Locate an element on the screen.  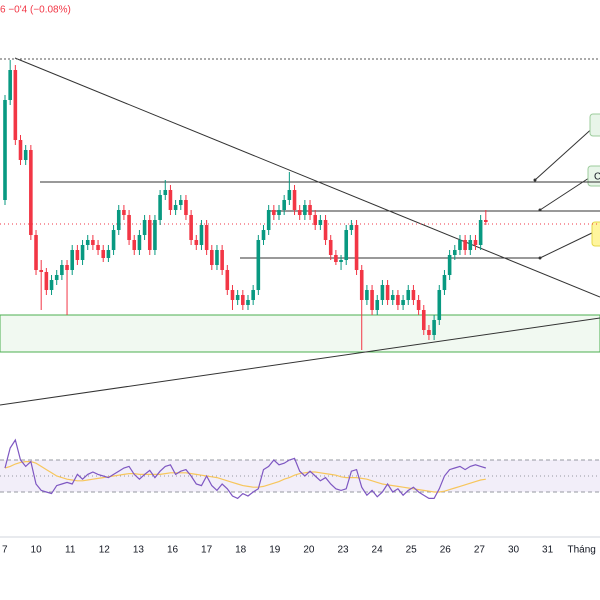
x-tick-label: 31 is located at coordinates (548, 550).